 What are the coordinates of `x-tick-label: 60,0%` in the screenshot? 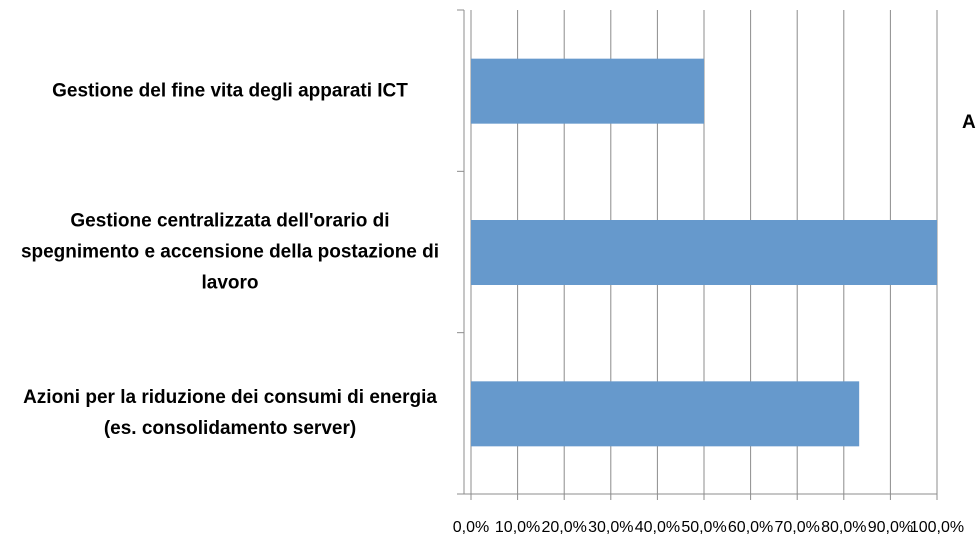 It's located at (750, 527).